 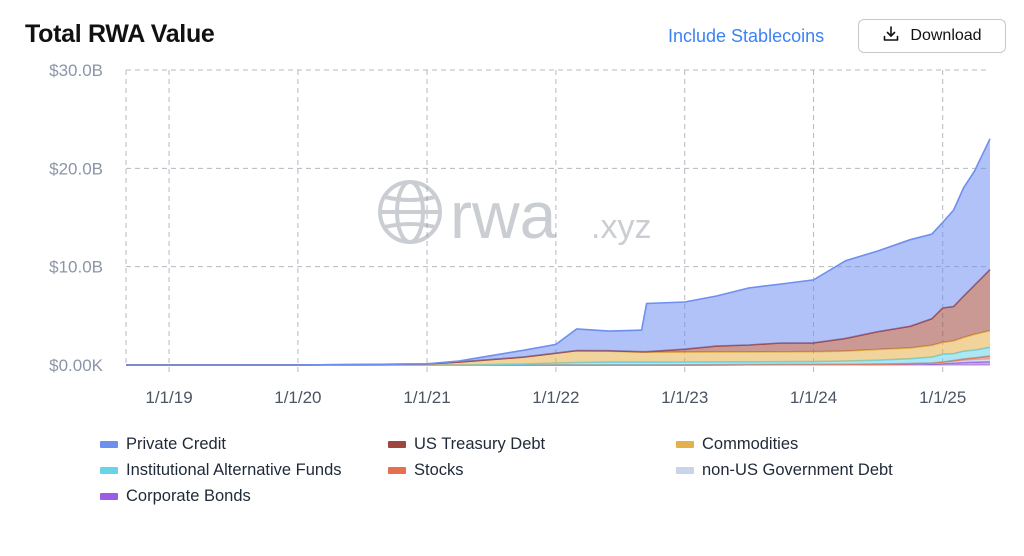 What do you see at coordinates (555, 397) in the screenshot?
I see `x-tick-label: 1/1/22` at bounding box center [555, 397].